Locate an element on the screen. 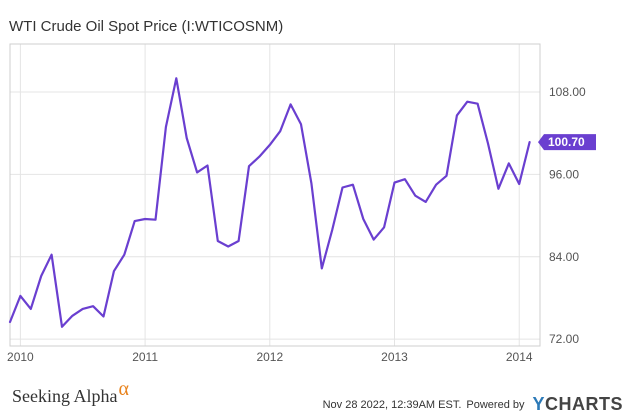 Image resolution: width=635 pixels, height=417 pixels. seeking-alpha-logo: Seeking Alphaα is located at coordinates (70, 393).